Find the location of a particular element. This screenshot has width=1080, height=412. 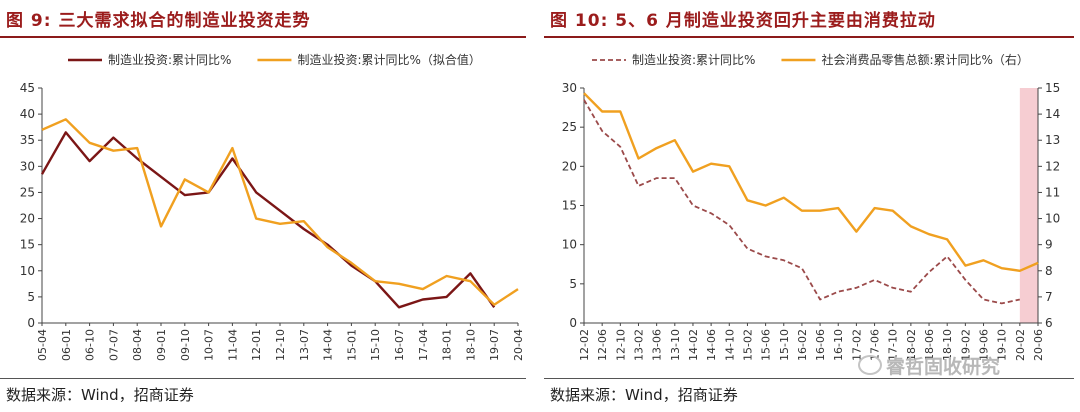

x-tick-label: 17-02 is located at coordinates (856, 345).